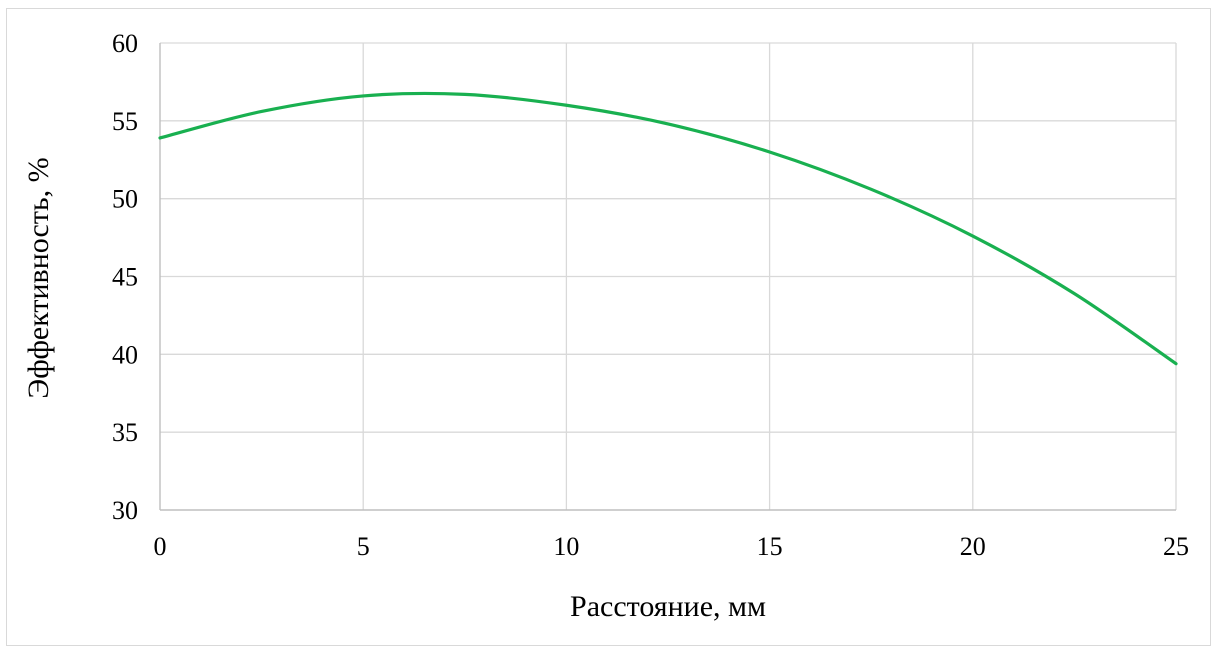 Image resolution: width=1217 pixels, height=650 pixels. I want to click on x-tick-label: 10, so click(566, 546).